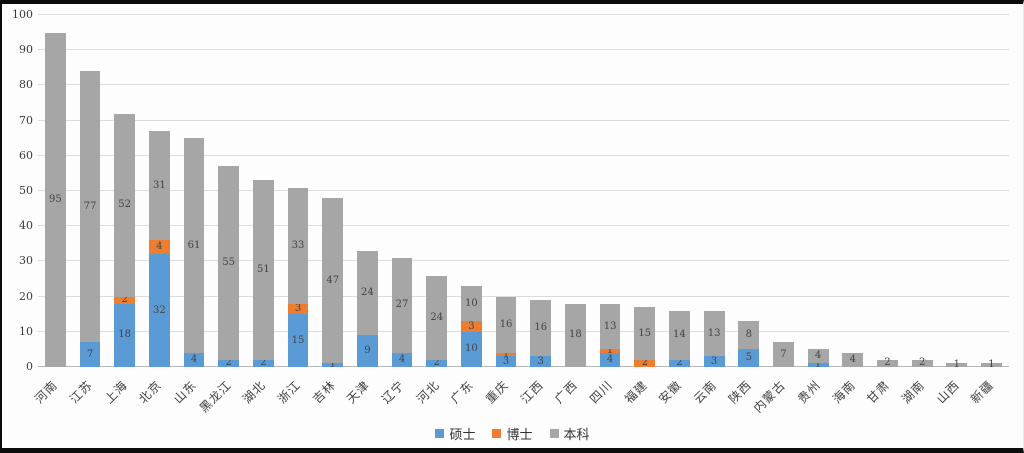 This screenshot has height=453, width=1024. I want to click on stacked-bar: 4, so click(853, 359).